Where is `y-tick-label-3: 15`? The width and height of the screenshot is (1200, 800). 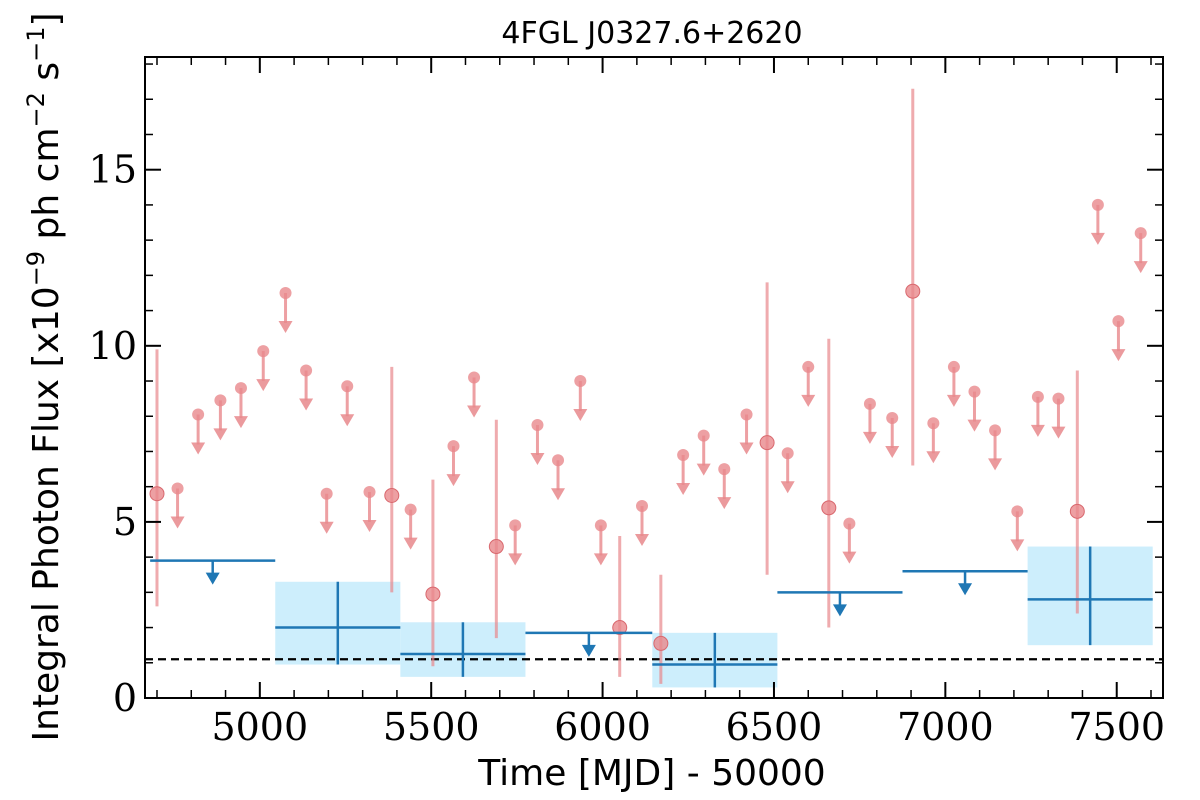 y-tick-label-3: 15 is located at coordinates (113, 170).